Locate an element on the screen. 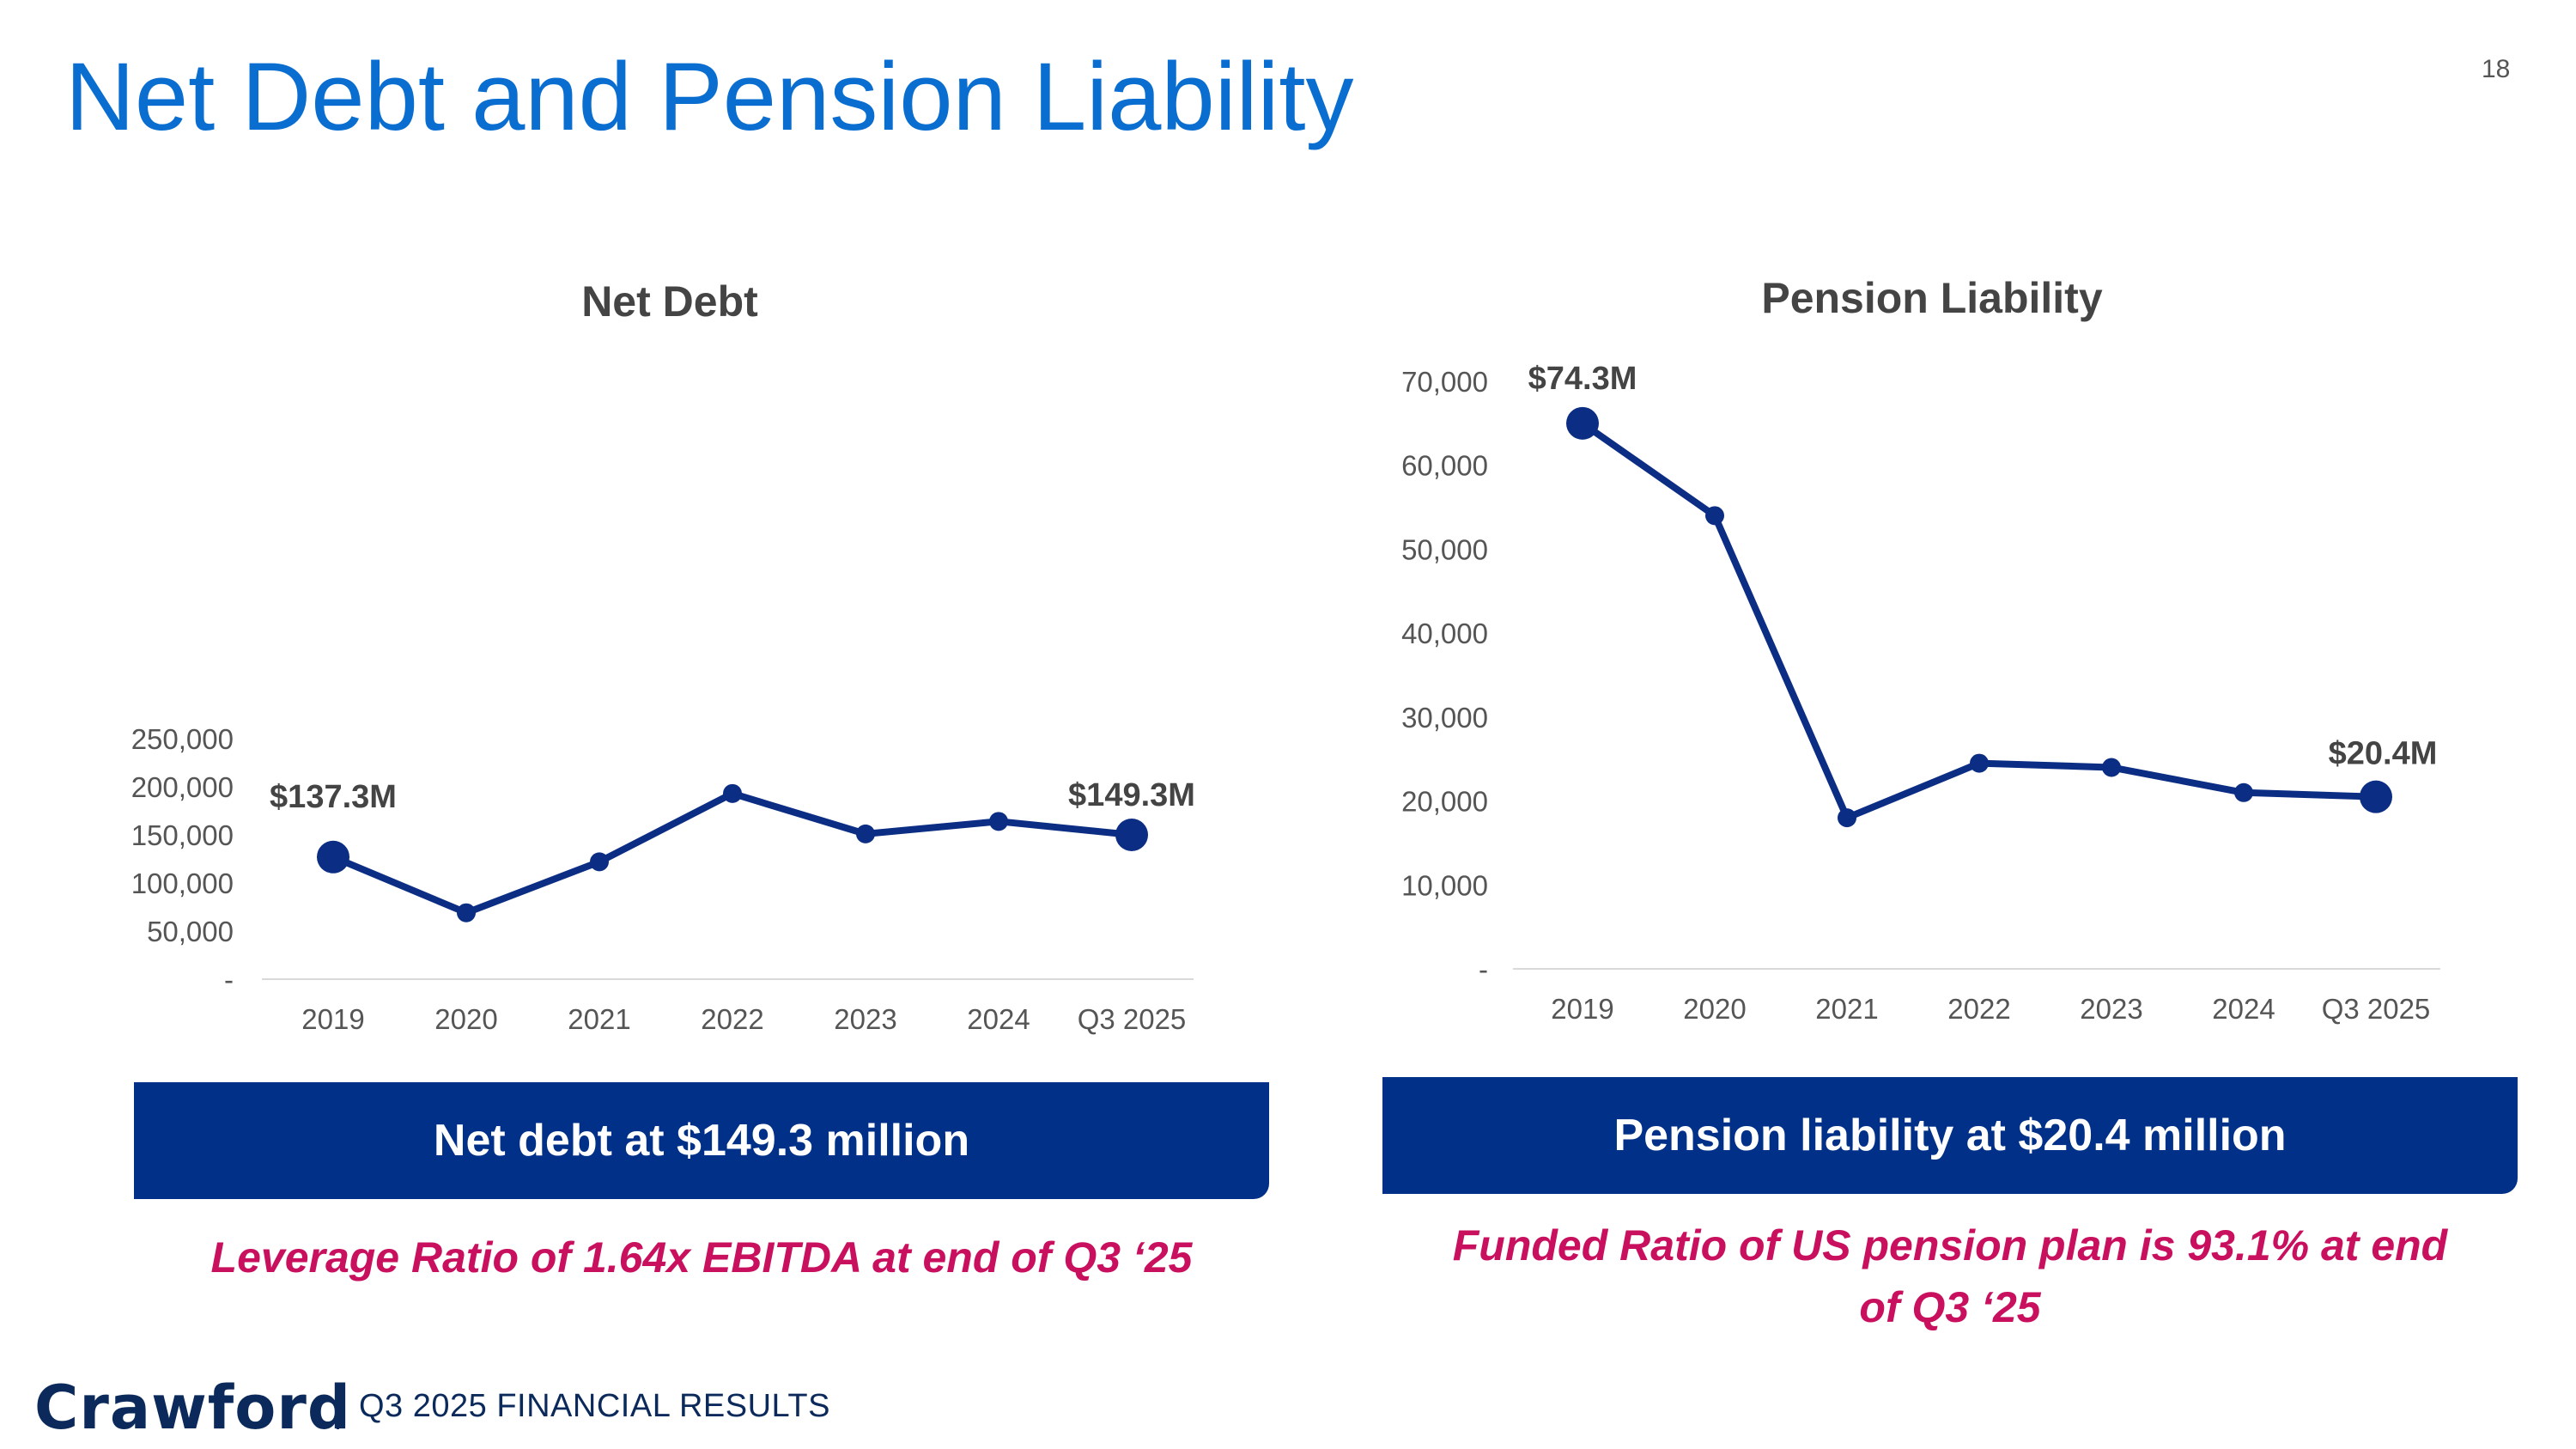 The width and height of the screenshot is (2576, 1449). net-debt-chart-title: Net Debt is located at coordinates (669, 301).